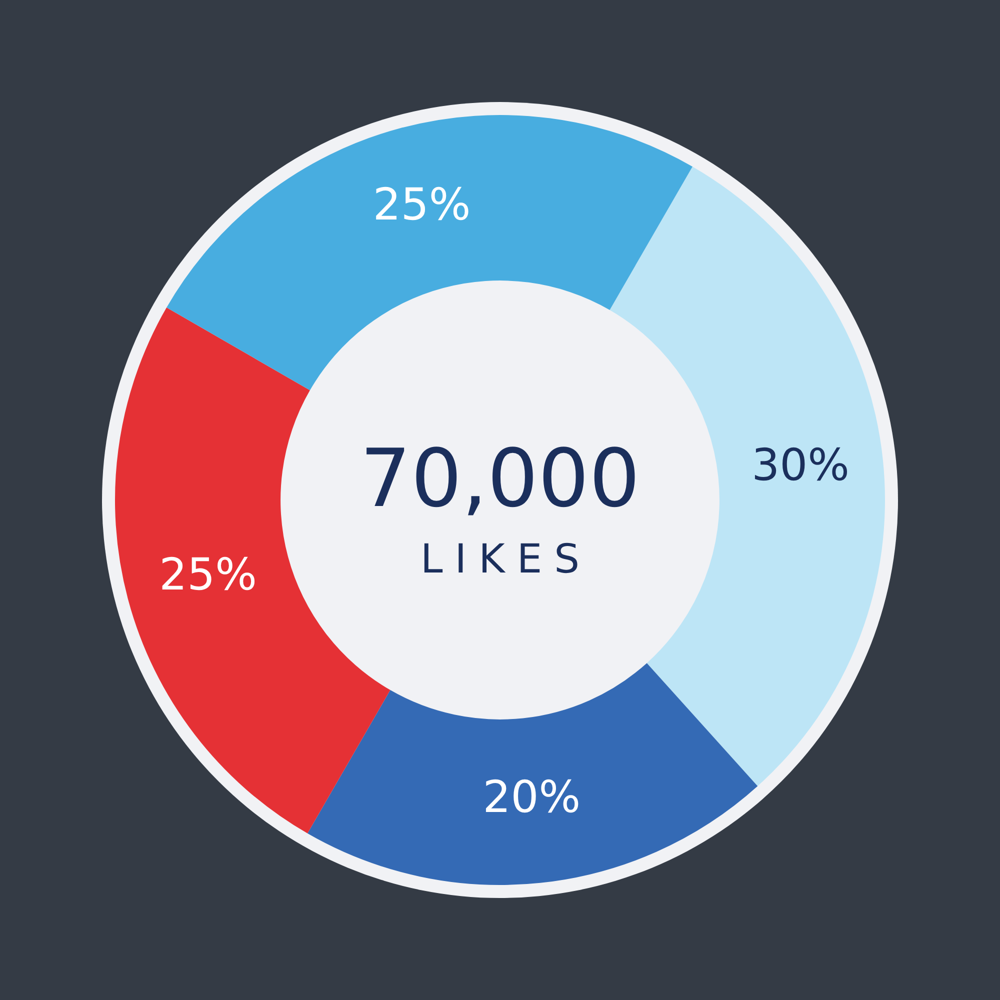 The height and width of the screenshot is (1000, 1000). I want to click on text: LIKES, so click(506, 559).